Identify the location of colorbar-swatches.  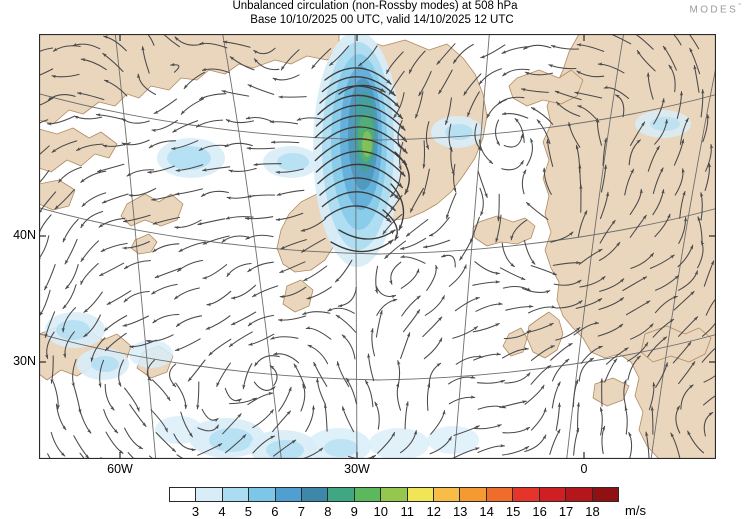
(394, 494).